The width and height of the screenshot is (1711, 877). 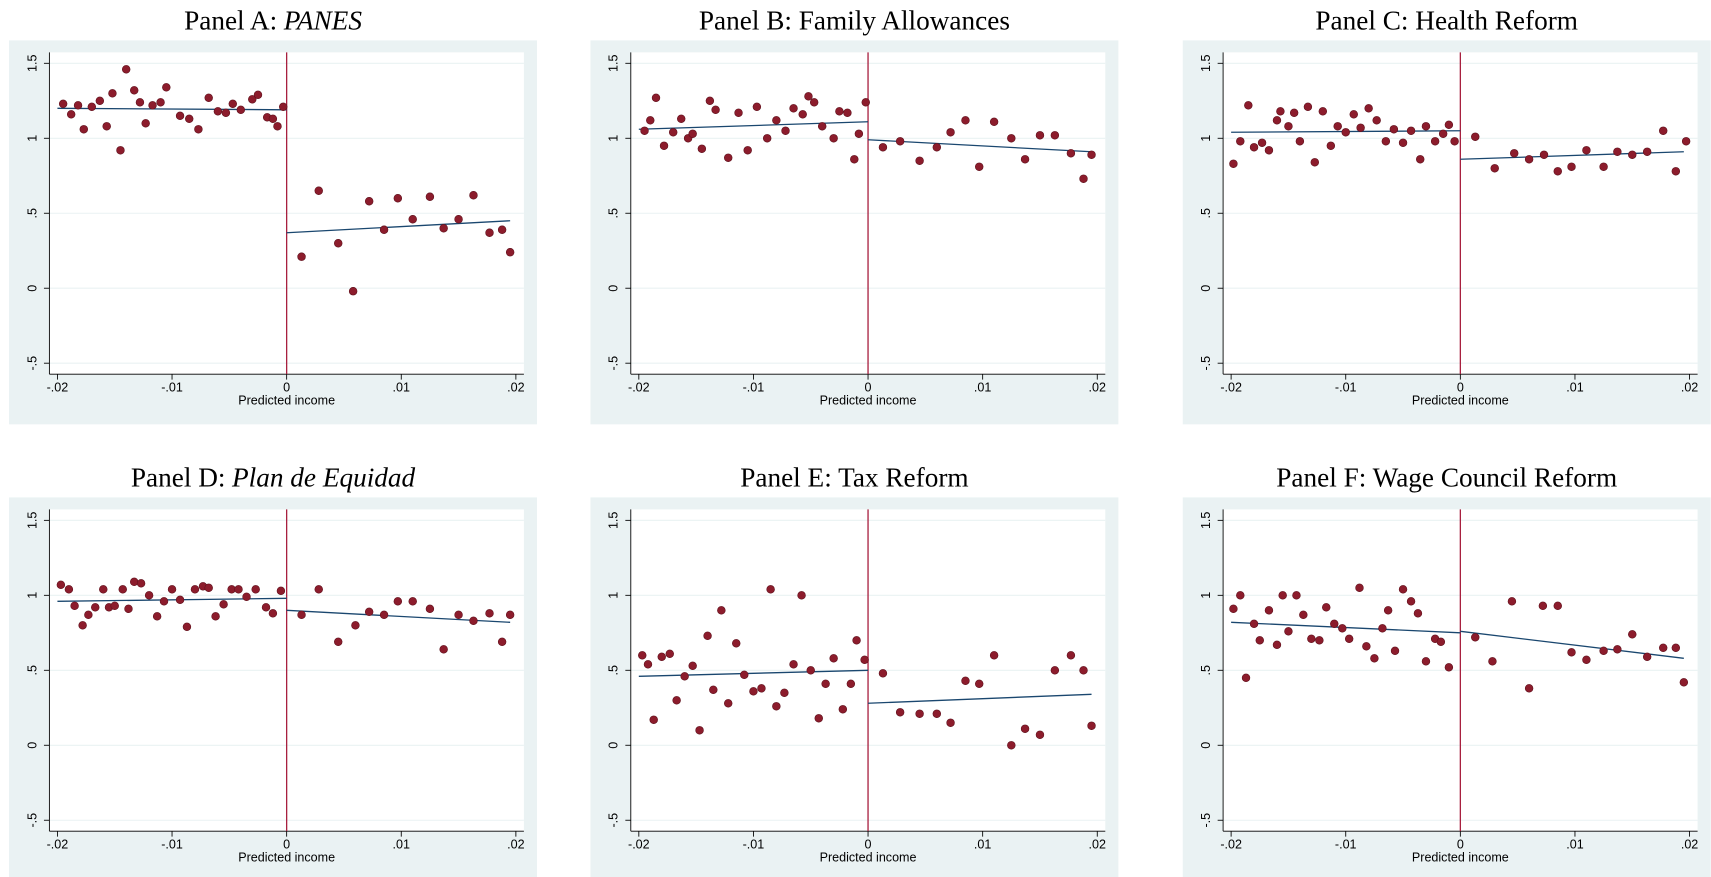 I want to click on x-axis-label: Predicted income, so click(x=868, y=858).